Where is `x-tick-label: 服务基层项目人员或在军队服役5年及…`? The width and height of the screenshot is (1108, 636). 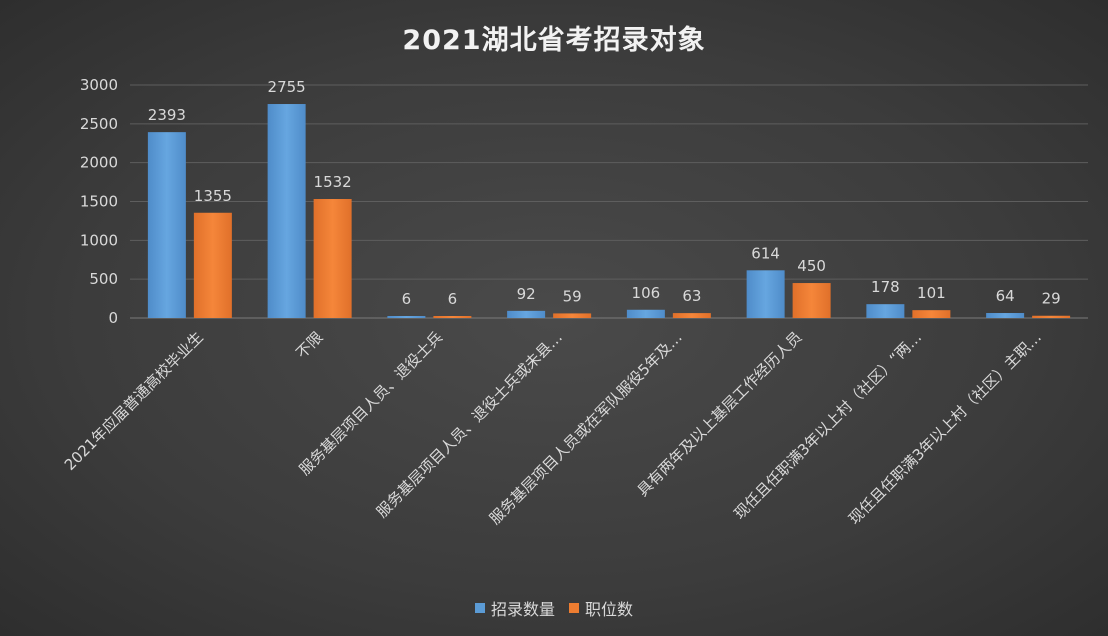
x-tick-label: 服务基层项目人员或在军队服役5年及… is located at coordinates (586, 428).